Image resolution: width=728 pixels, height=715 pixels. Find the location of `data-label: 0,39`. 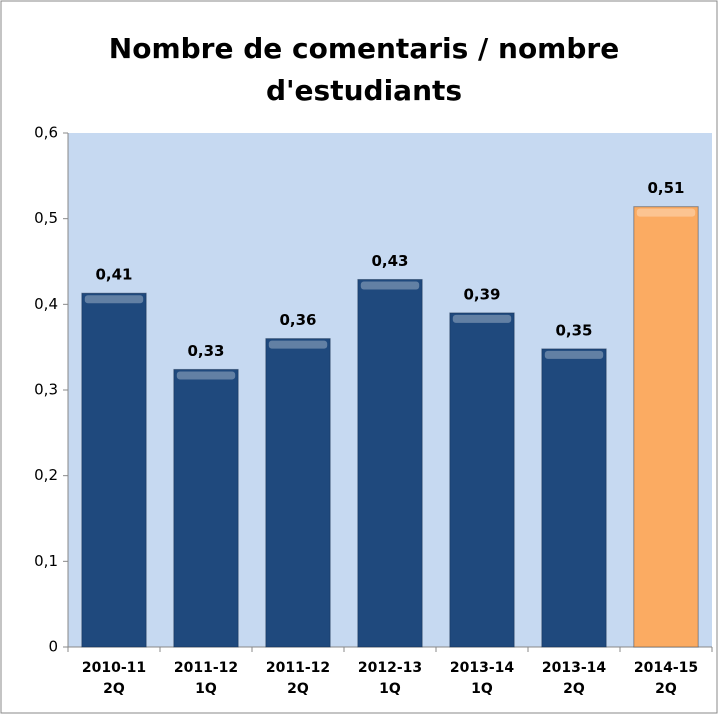

data-label: 0,39 is located at coordinates (481, 294).